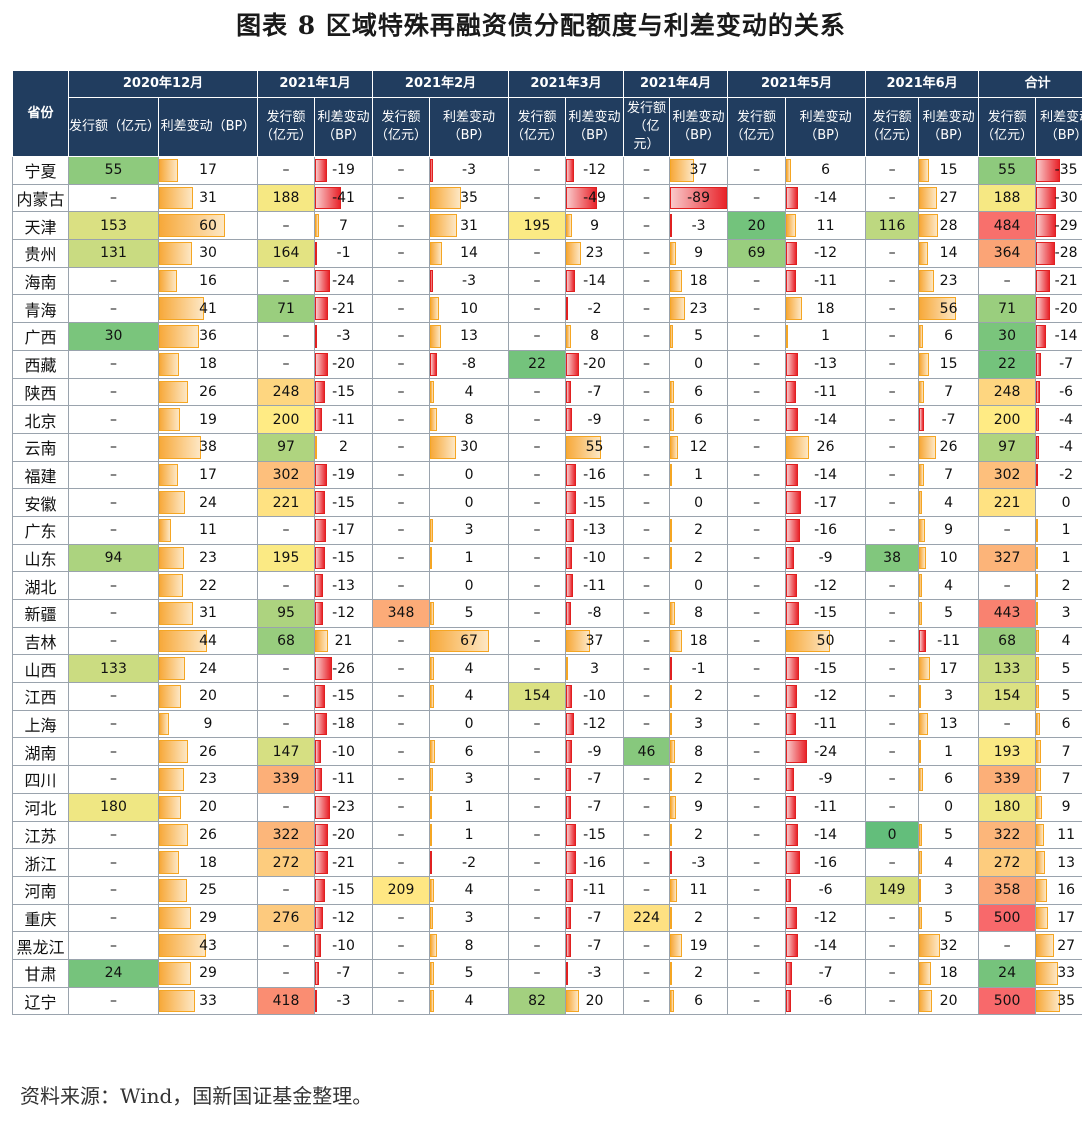 Image resolution: width=1082 pixels, height=1125 pixels. I want to click on table-row: 重庆 –29 276 -12–3– -7 224 2– -12–5 500 17, so click(547, 918).